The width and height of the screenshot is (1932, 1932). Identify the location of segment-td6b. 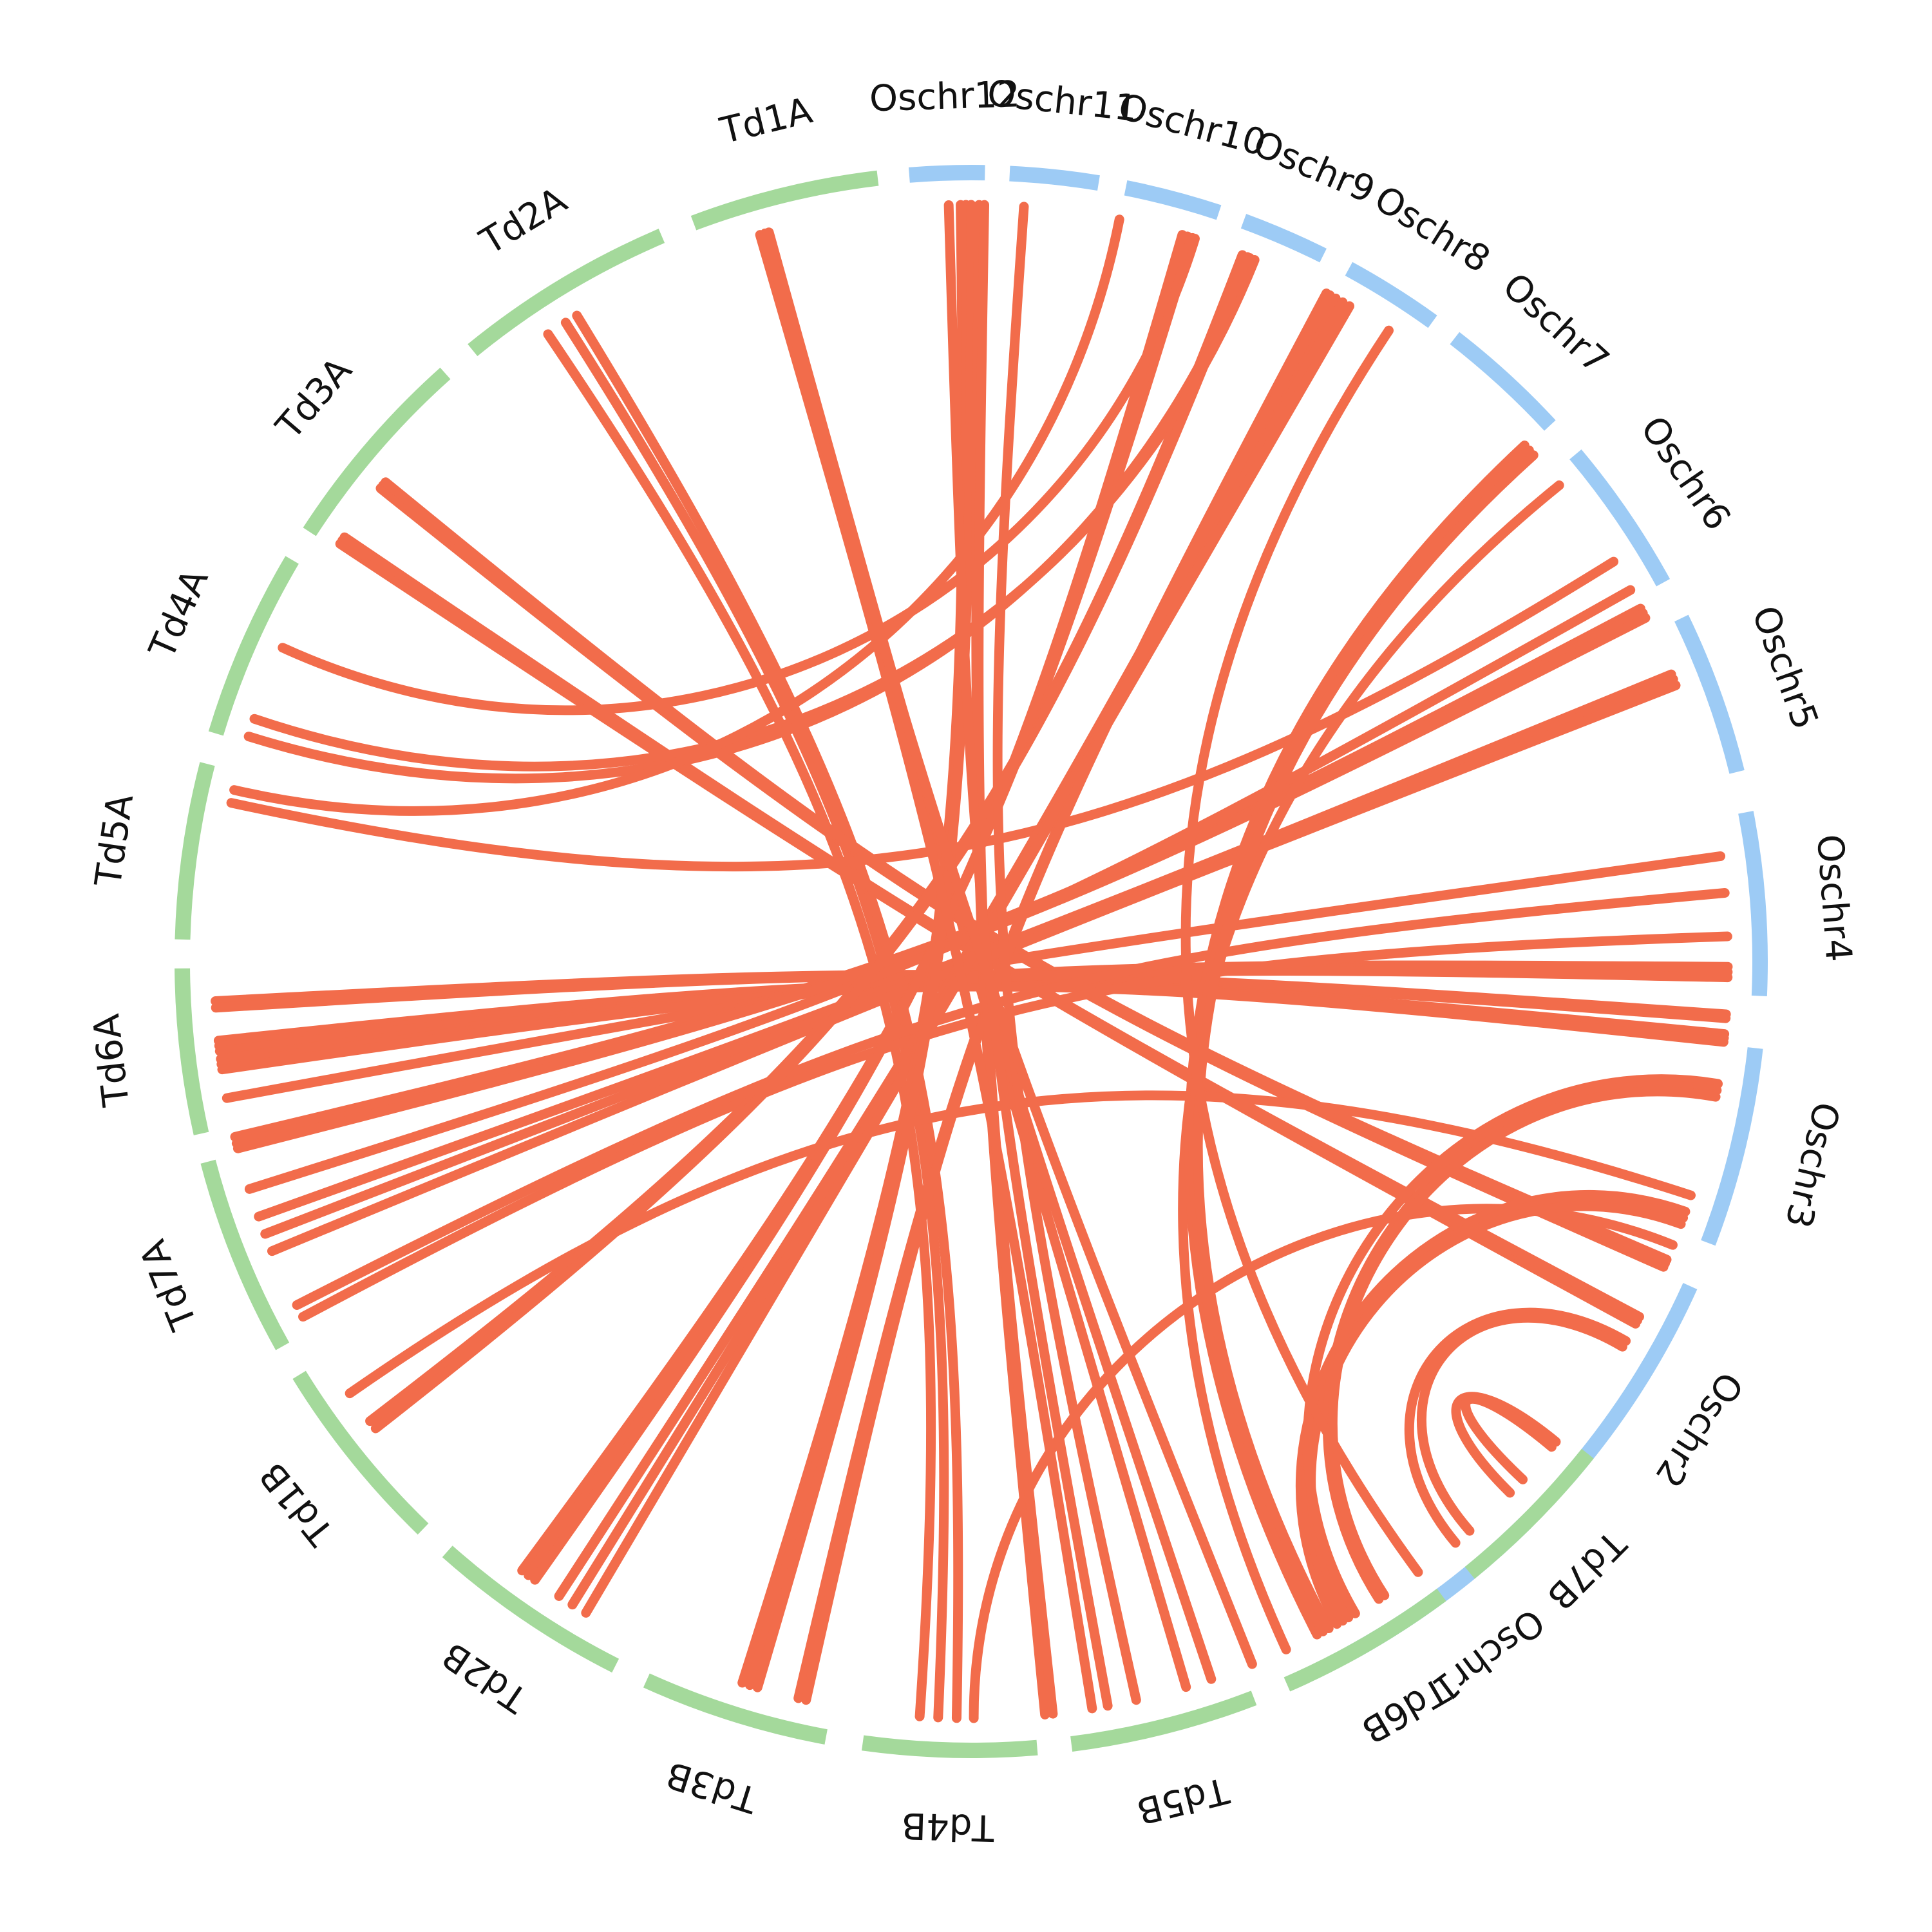
(1364, 1640).